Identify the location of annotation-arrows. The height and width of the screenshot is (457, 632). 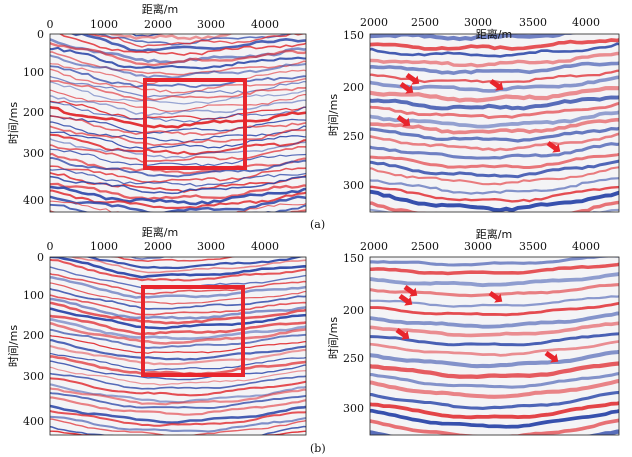
(477, 323).